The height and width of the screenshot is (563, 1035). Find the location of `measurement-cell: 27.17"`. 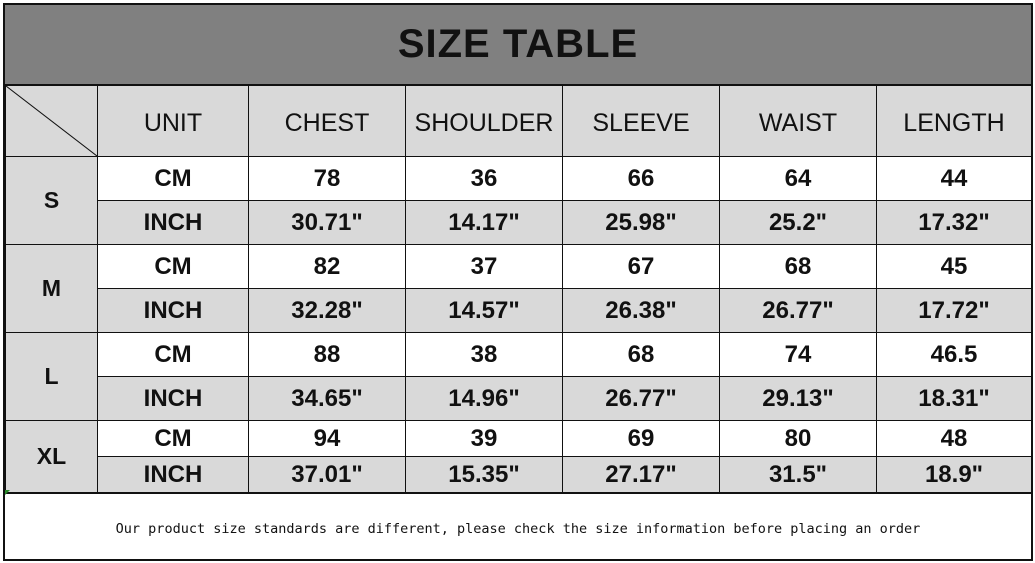

measurement-cell: 27.17" is located at coordinates (641, 474).